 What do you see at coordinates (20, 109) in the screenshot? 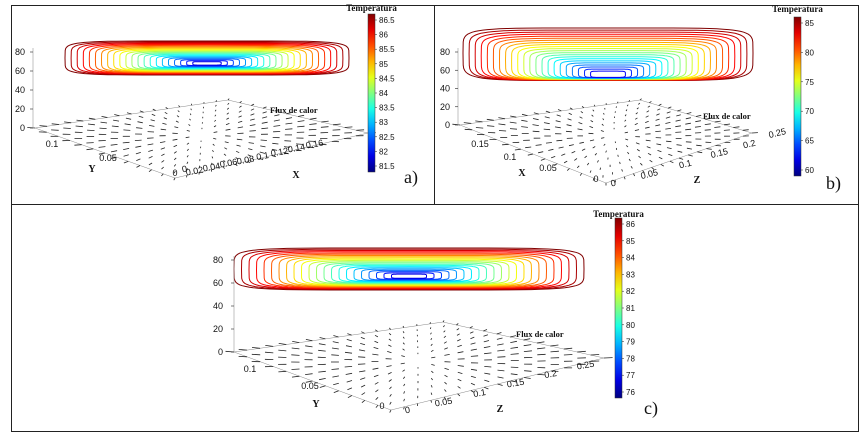
I see `z-tick-label: 20` at bounding box center [20, 109].